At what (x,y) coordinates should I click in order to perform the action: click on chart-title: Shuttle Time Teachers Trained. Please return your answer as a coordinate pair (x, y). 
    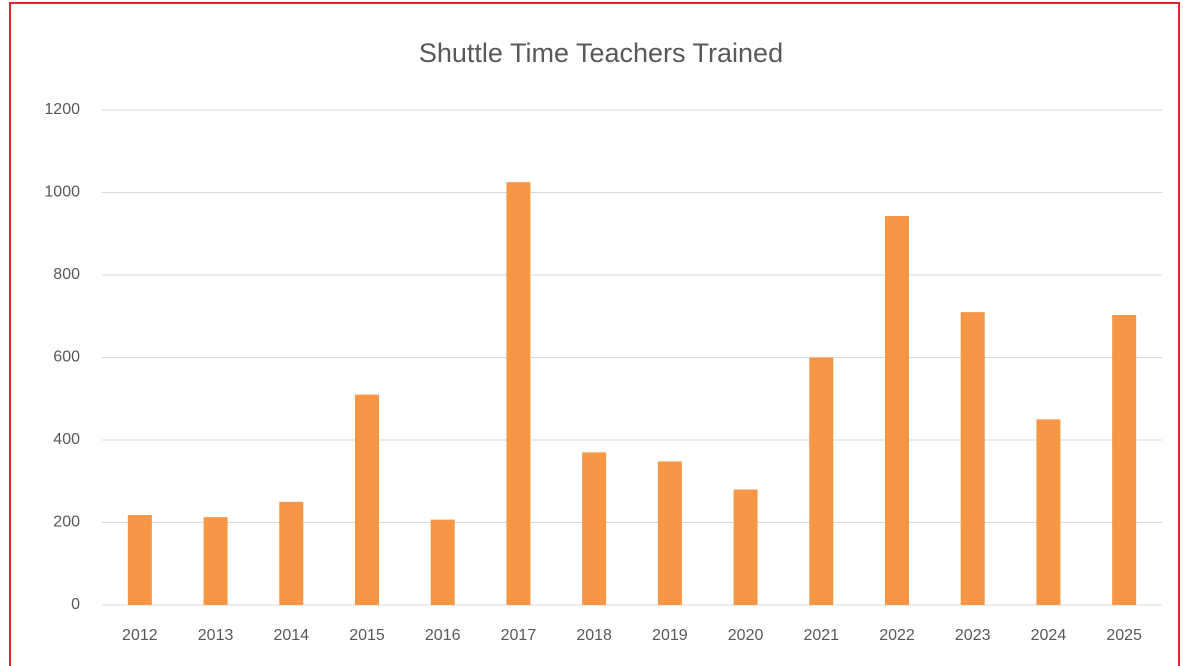
    Looking at the image, I should click on (601, 53).